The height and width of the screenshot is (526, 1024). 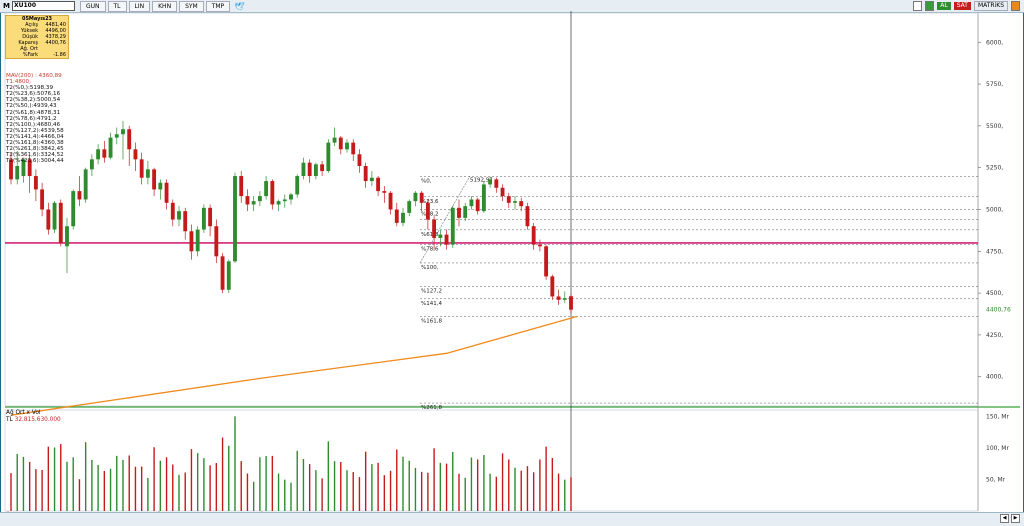 What do you see at coordinates (430, 268) in the screenshot?
I see `fib-level-label: %100,` at bounding box center [430, 268].